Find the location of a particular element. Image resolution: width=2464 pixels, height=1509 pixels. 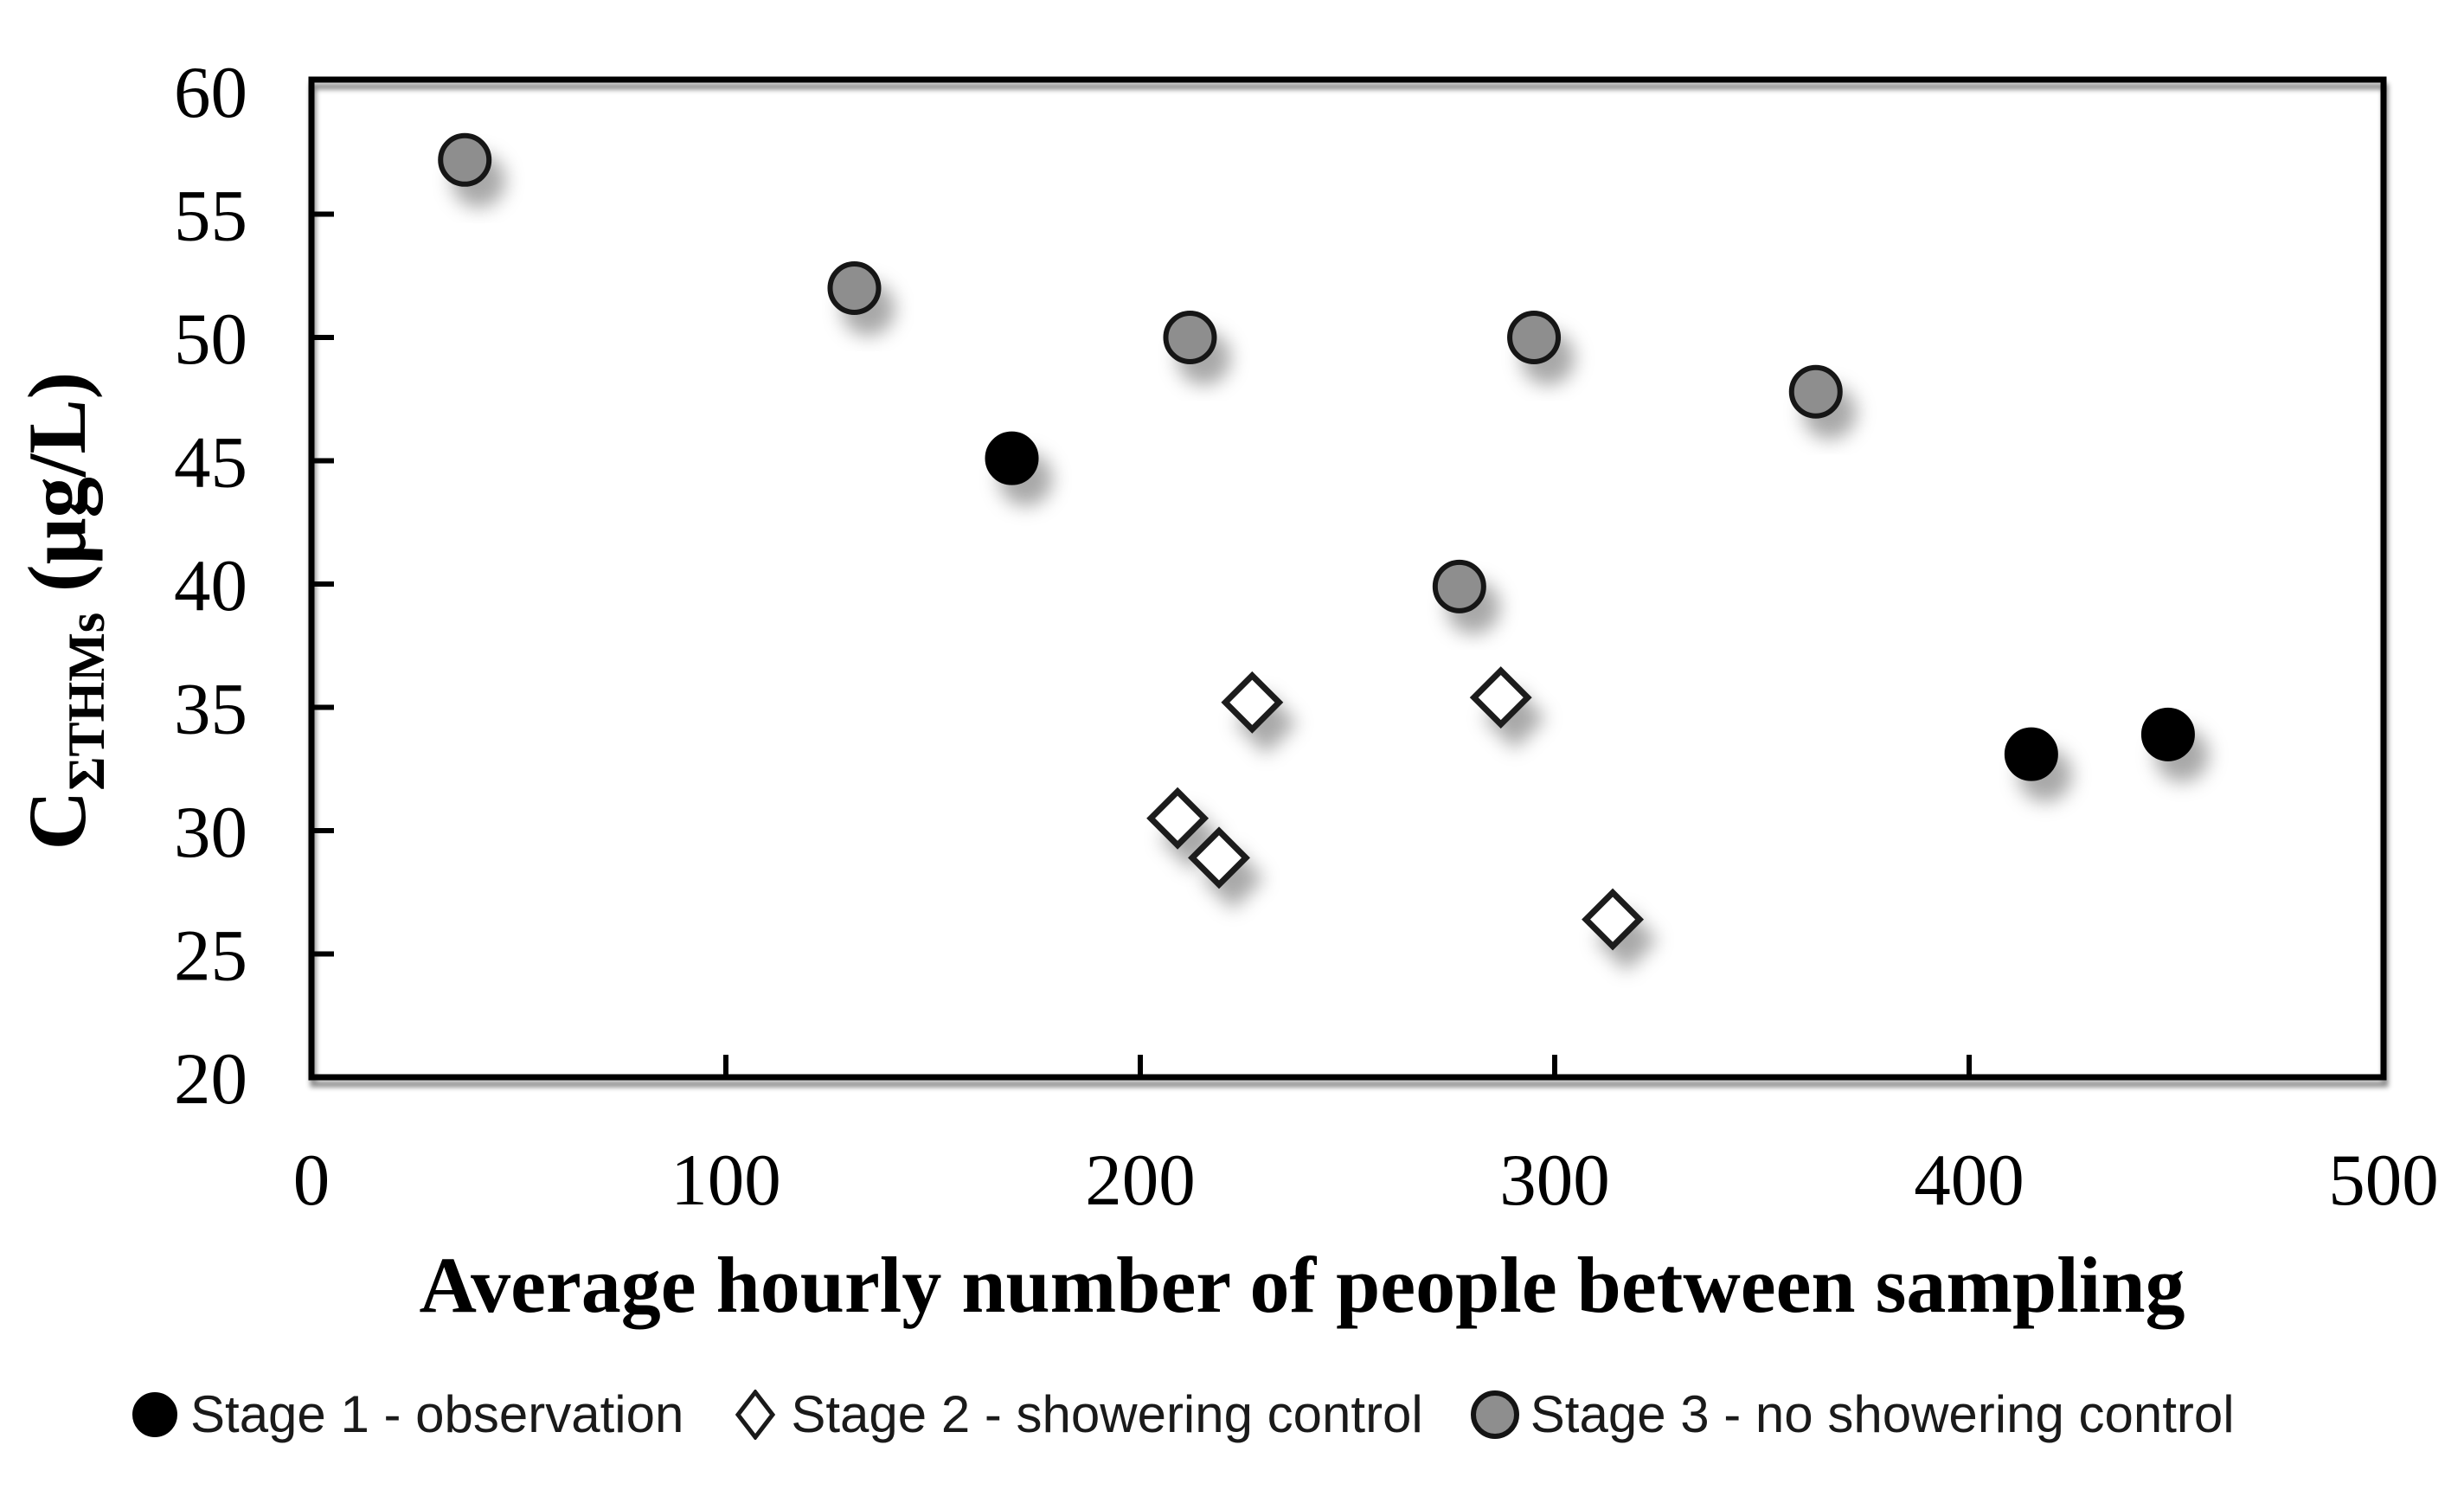

x-tick-label: 0 is located at coordinates (311, 1180).